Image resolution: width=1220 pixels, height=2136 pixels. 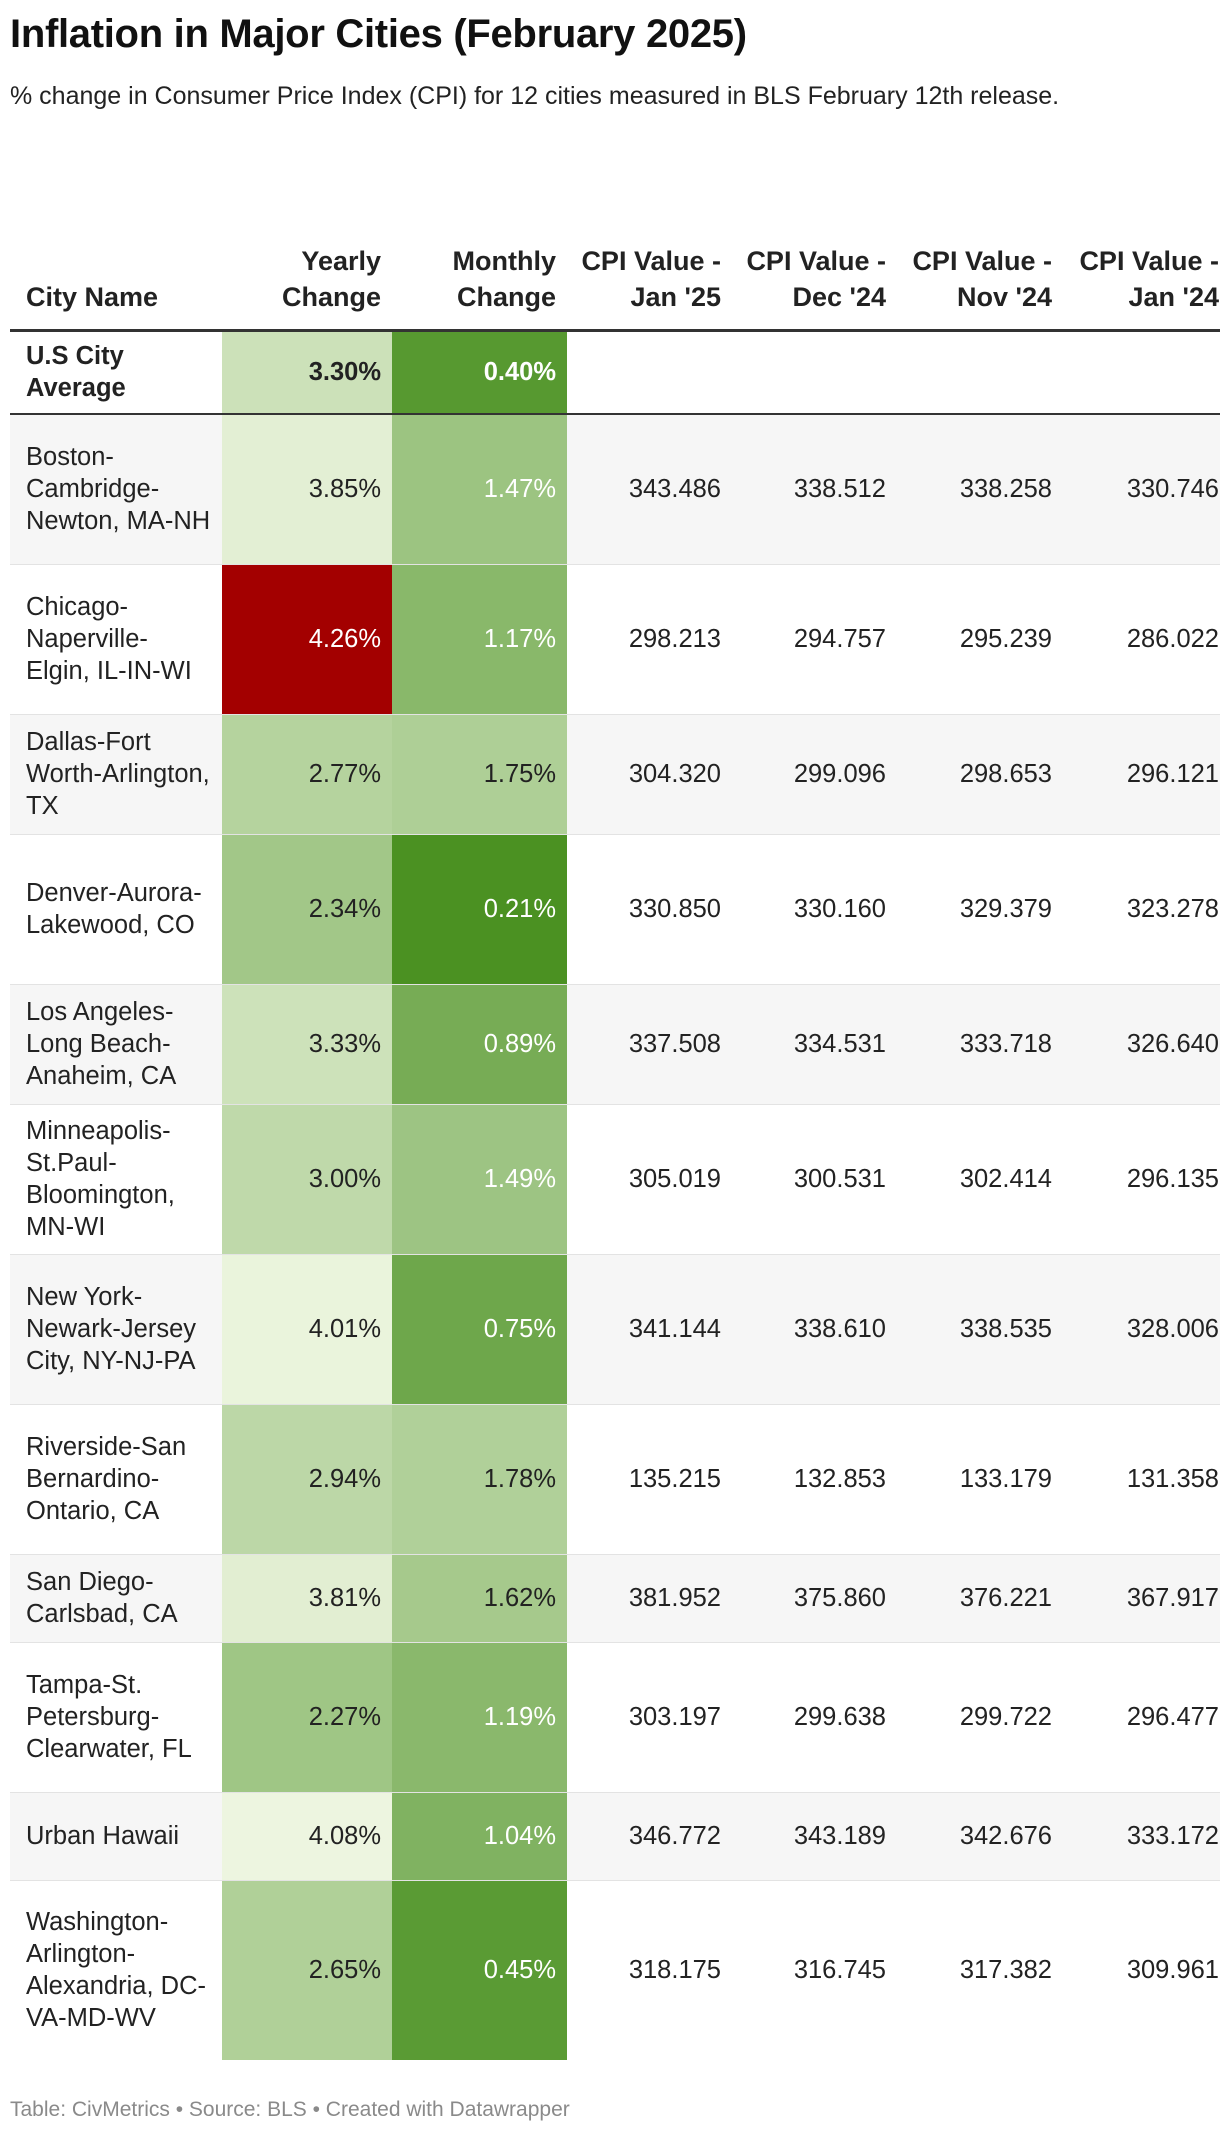 What do you see at coordinates (479, 909) in the screenshot?
I see `monthly-change-cell: 0.21%` at bounding box center [479, 909].